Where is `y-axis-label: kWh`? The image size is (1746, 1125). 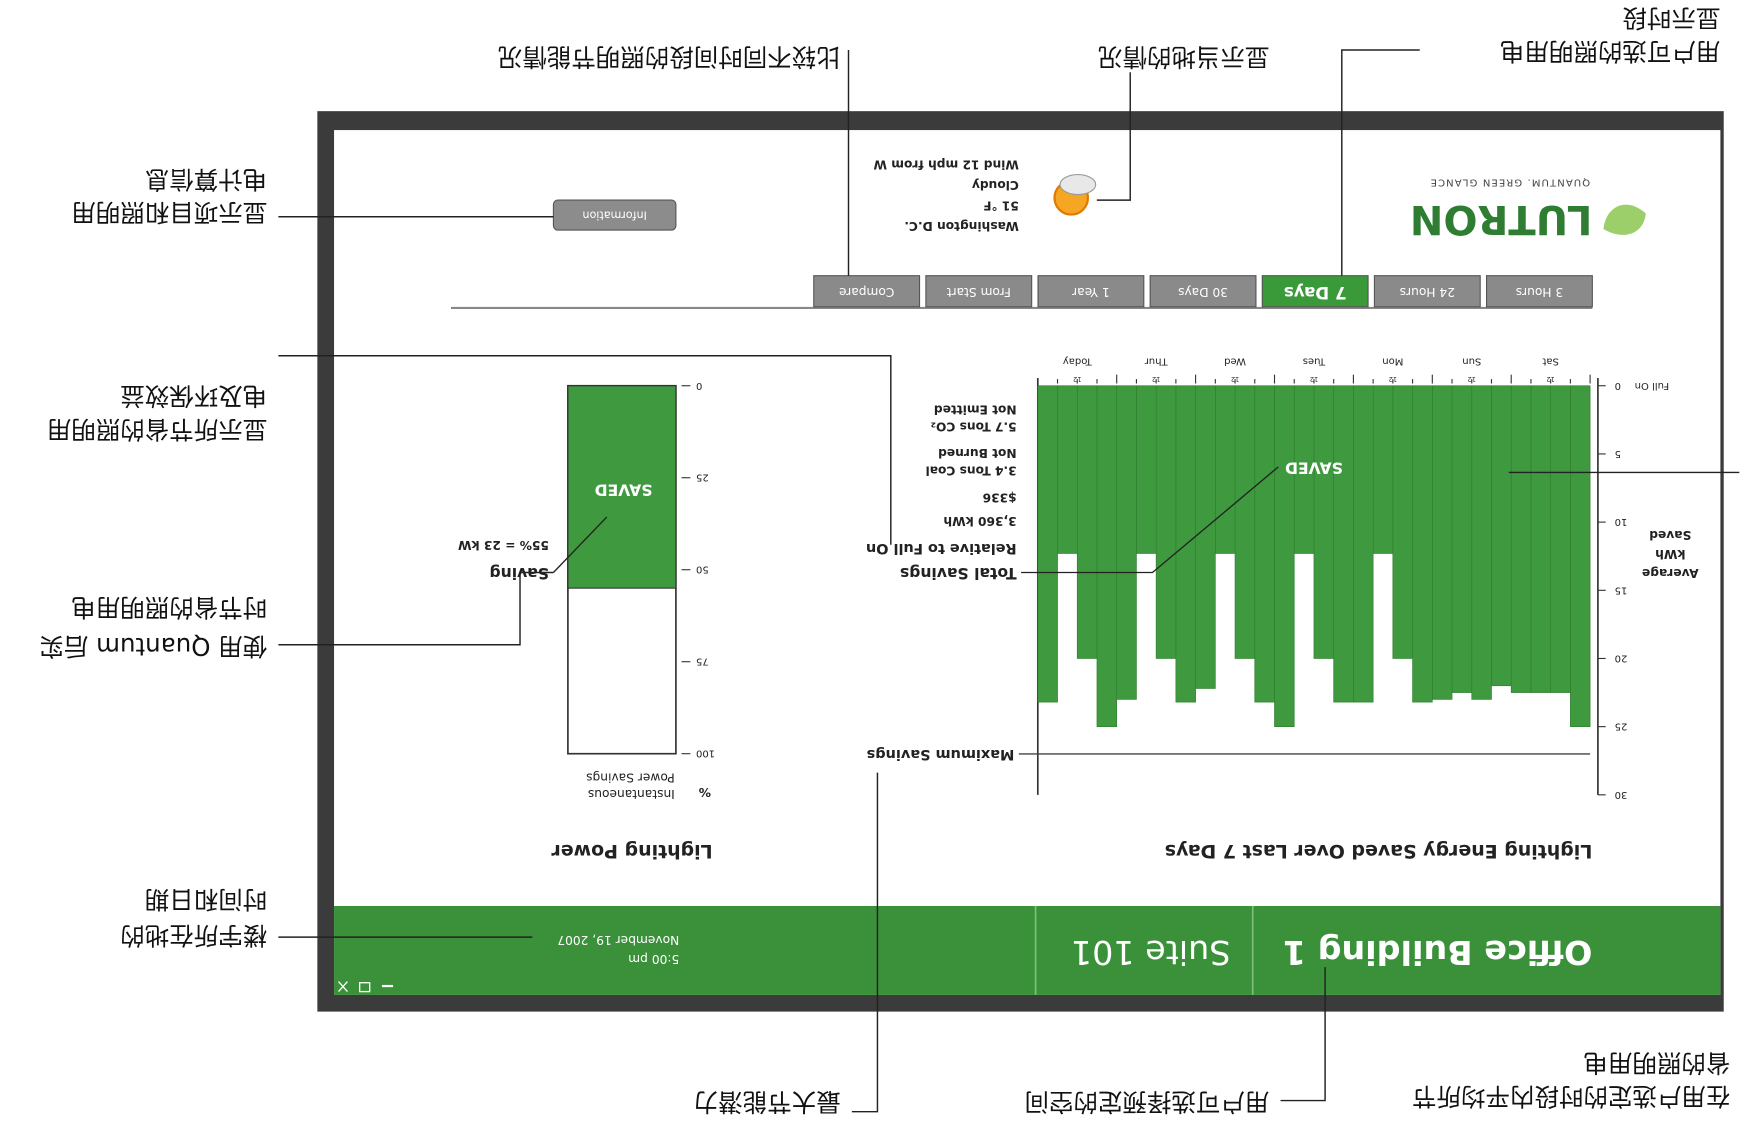 y-axis-label: kWh is located at coordinates (1670, 554).